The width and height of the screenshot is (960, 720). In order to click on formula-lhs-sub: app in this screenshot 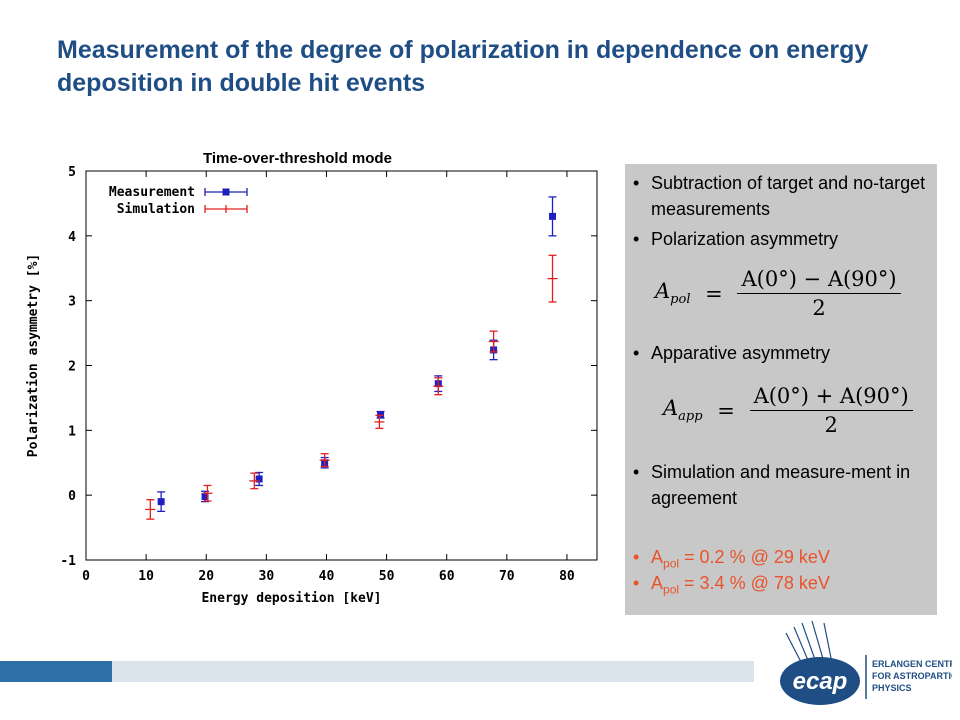, I will do `click(690, 417)`.